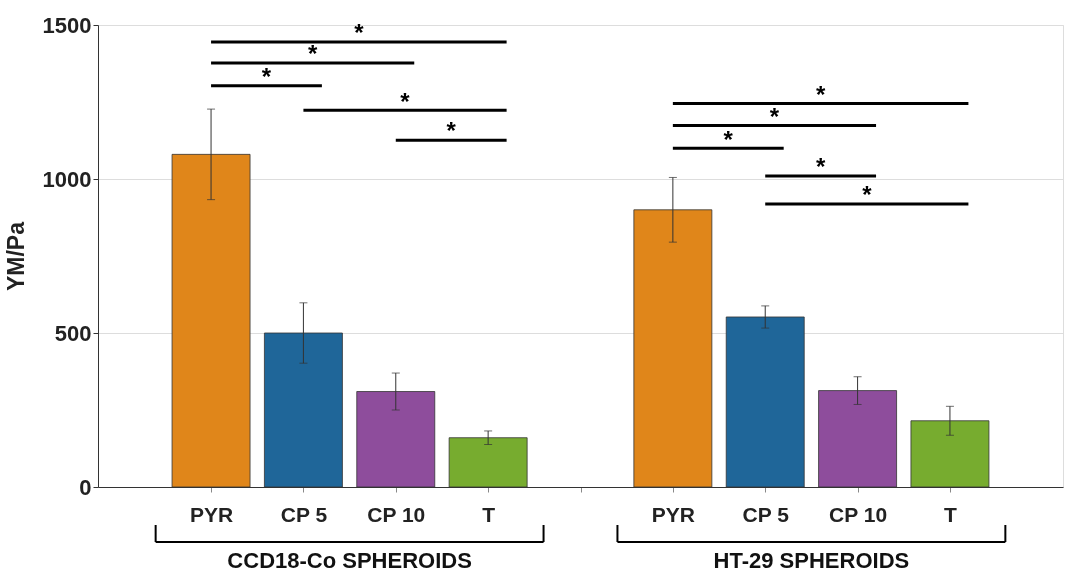 Image resolution: width=1081 pixels, height=570 pixels. Describe the element at coordinates (85, 487) in the screenshot. I see `y-tick-label: 0` at that location.